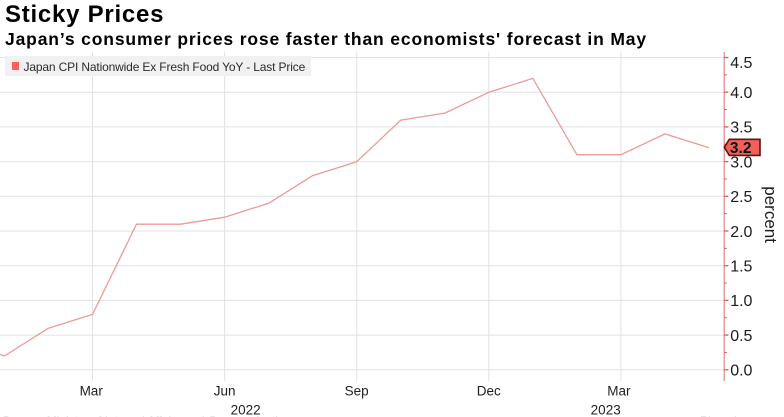 The image size is (784, 417). What do you see at coordinates (741, 128) in the screenshot?
I see `svg-text: 3.5` at bounding box center [741, 128].